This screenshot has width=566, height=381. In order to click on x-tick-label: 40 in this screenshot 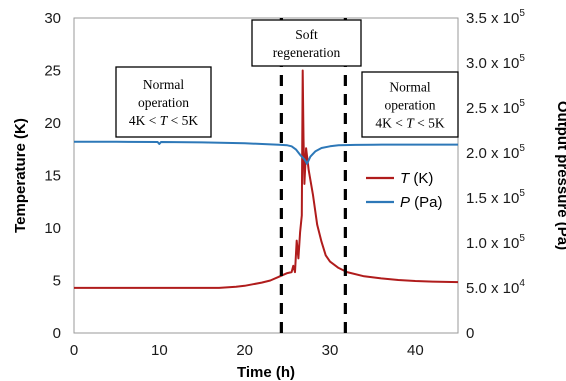, I will do `click(415, 350)`.